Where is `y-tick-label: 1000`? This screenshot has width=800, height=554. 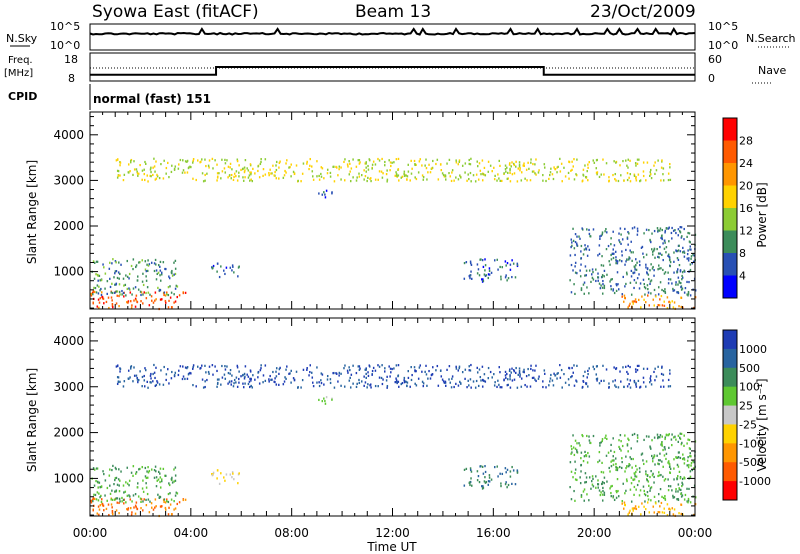 y-tick-label: 1000 is located at coordinates (68, 478).